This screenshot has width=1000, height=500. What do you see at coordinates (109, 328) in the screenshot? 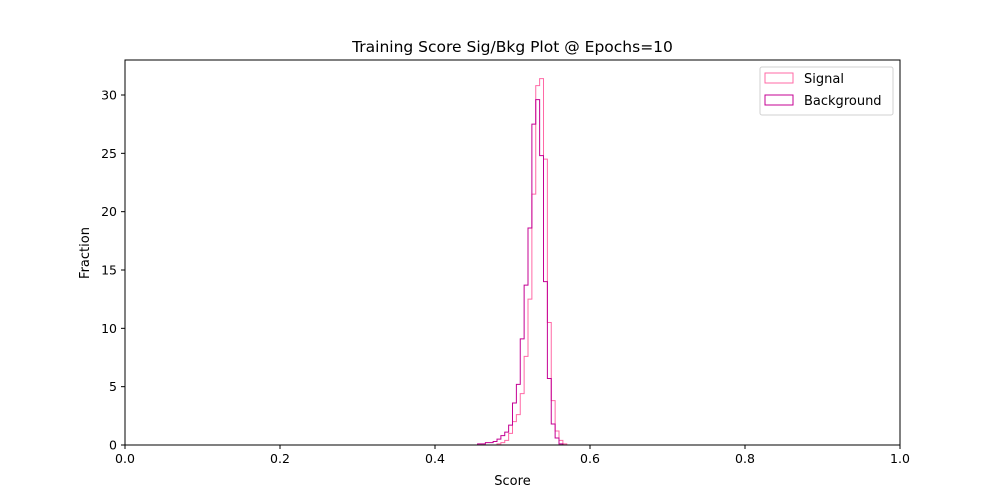
I see `y-tick-label: 10` at bounding box center [109, 328].